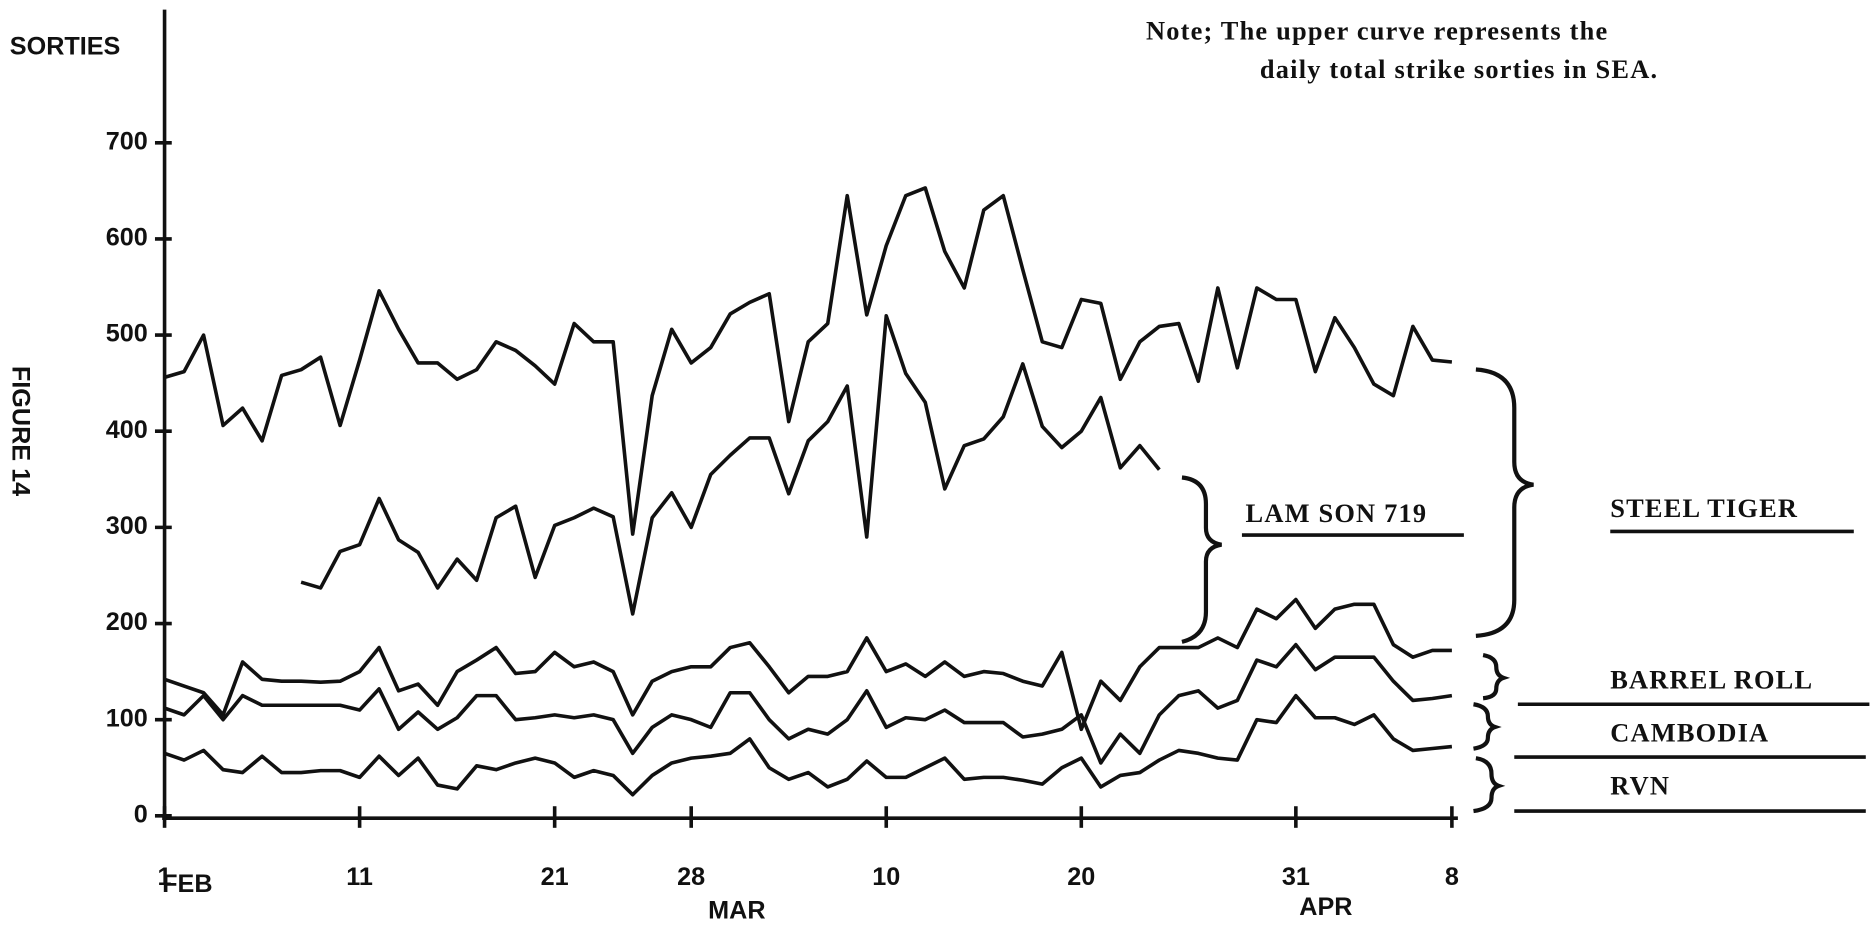  What do you see at coordinates (1689, 733) in the screenshot?
I see `series-label: CAMBODIA` at bounding box center [1689, 733].